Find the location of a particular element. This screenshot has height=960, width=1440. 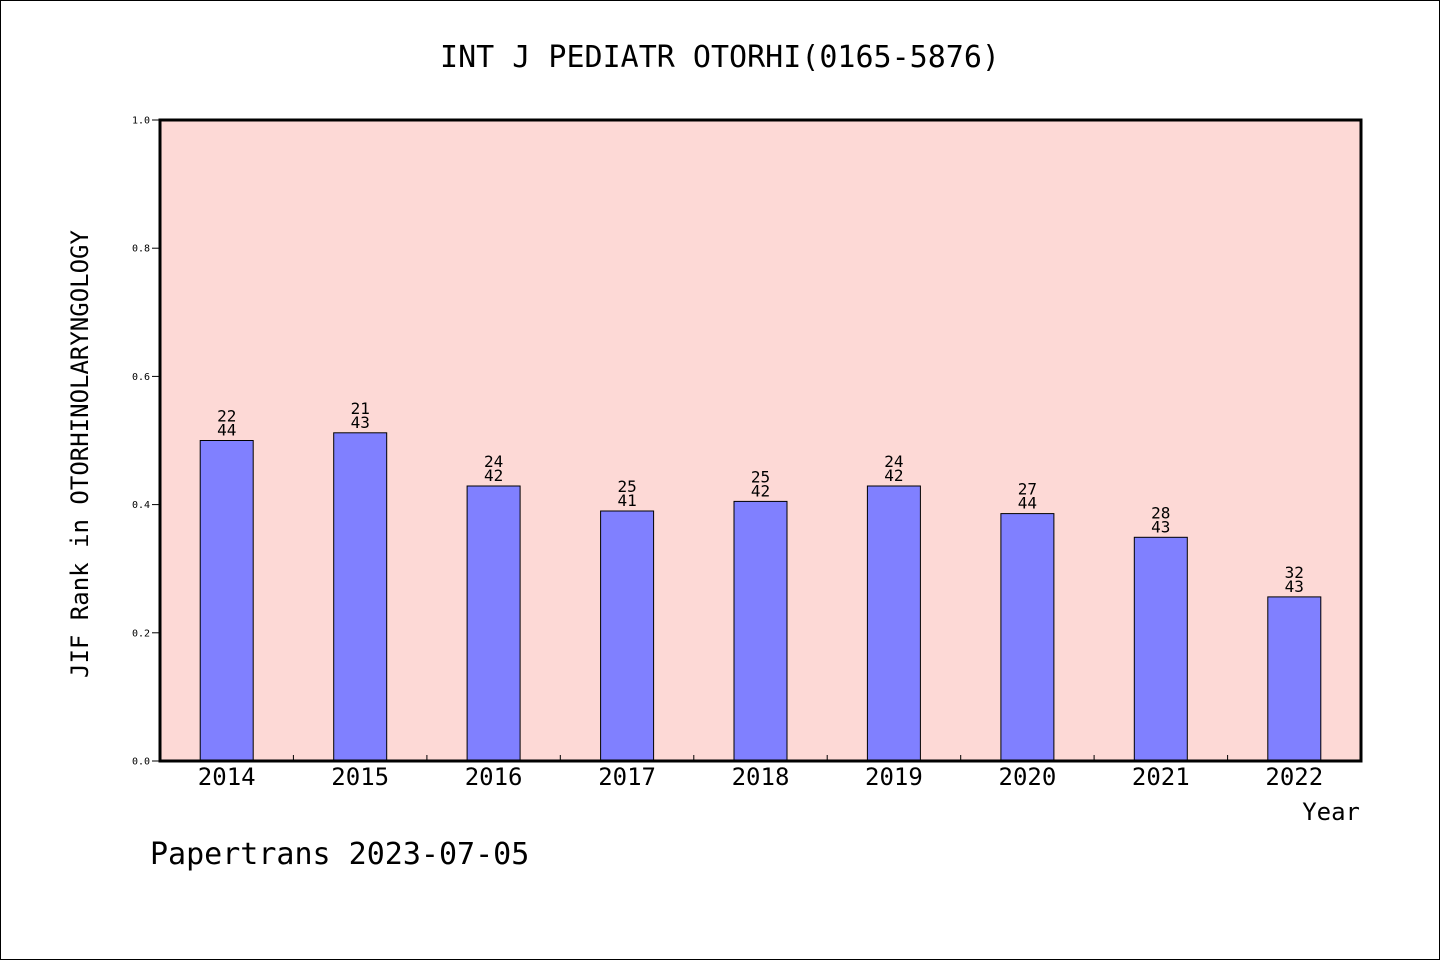

y-tick-label: 0.0 is located at coordinates (141, 762).